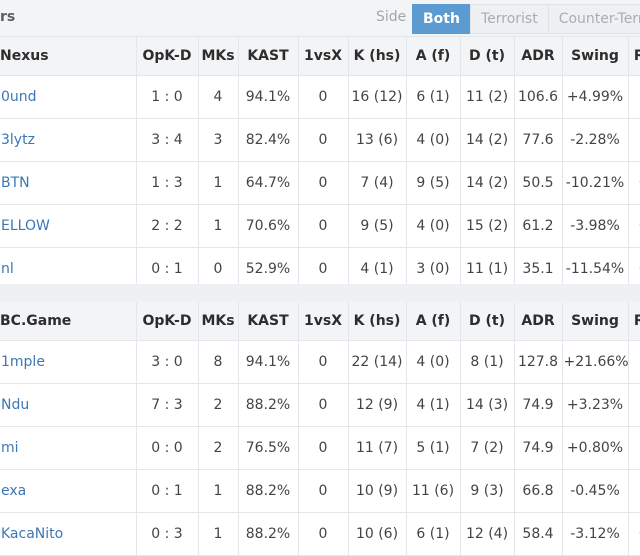  What do you see at coordinates (23, 362) in the screenshot?
I see `player-name: 1mple` at bounding box center [23, 362].